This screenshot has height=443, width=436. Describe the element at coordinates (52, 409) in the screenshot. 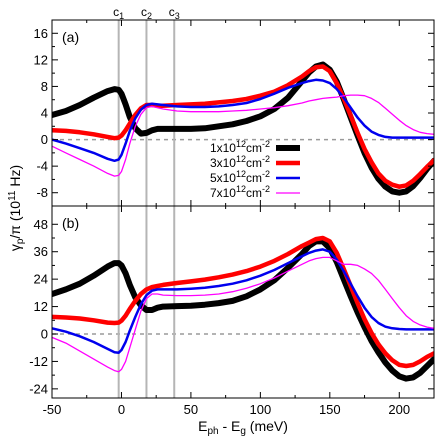

I see `x-tick-label: -50` at that location.